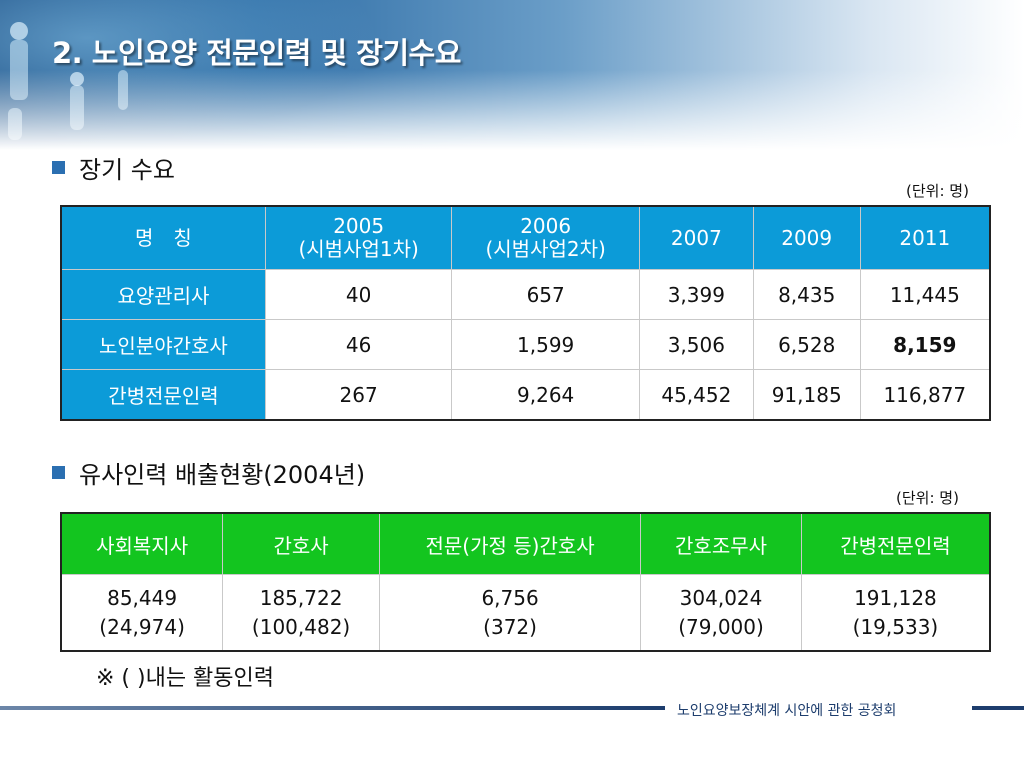 The width and height of the screenshot is (1024, 768). Describe the element at coordinates (358, 344) in the screenshot. I see `table-cell: 46` at that location.